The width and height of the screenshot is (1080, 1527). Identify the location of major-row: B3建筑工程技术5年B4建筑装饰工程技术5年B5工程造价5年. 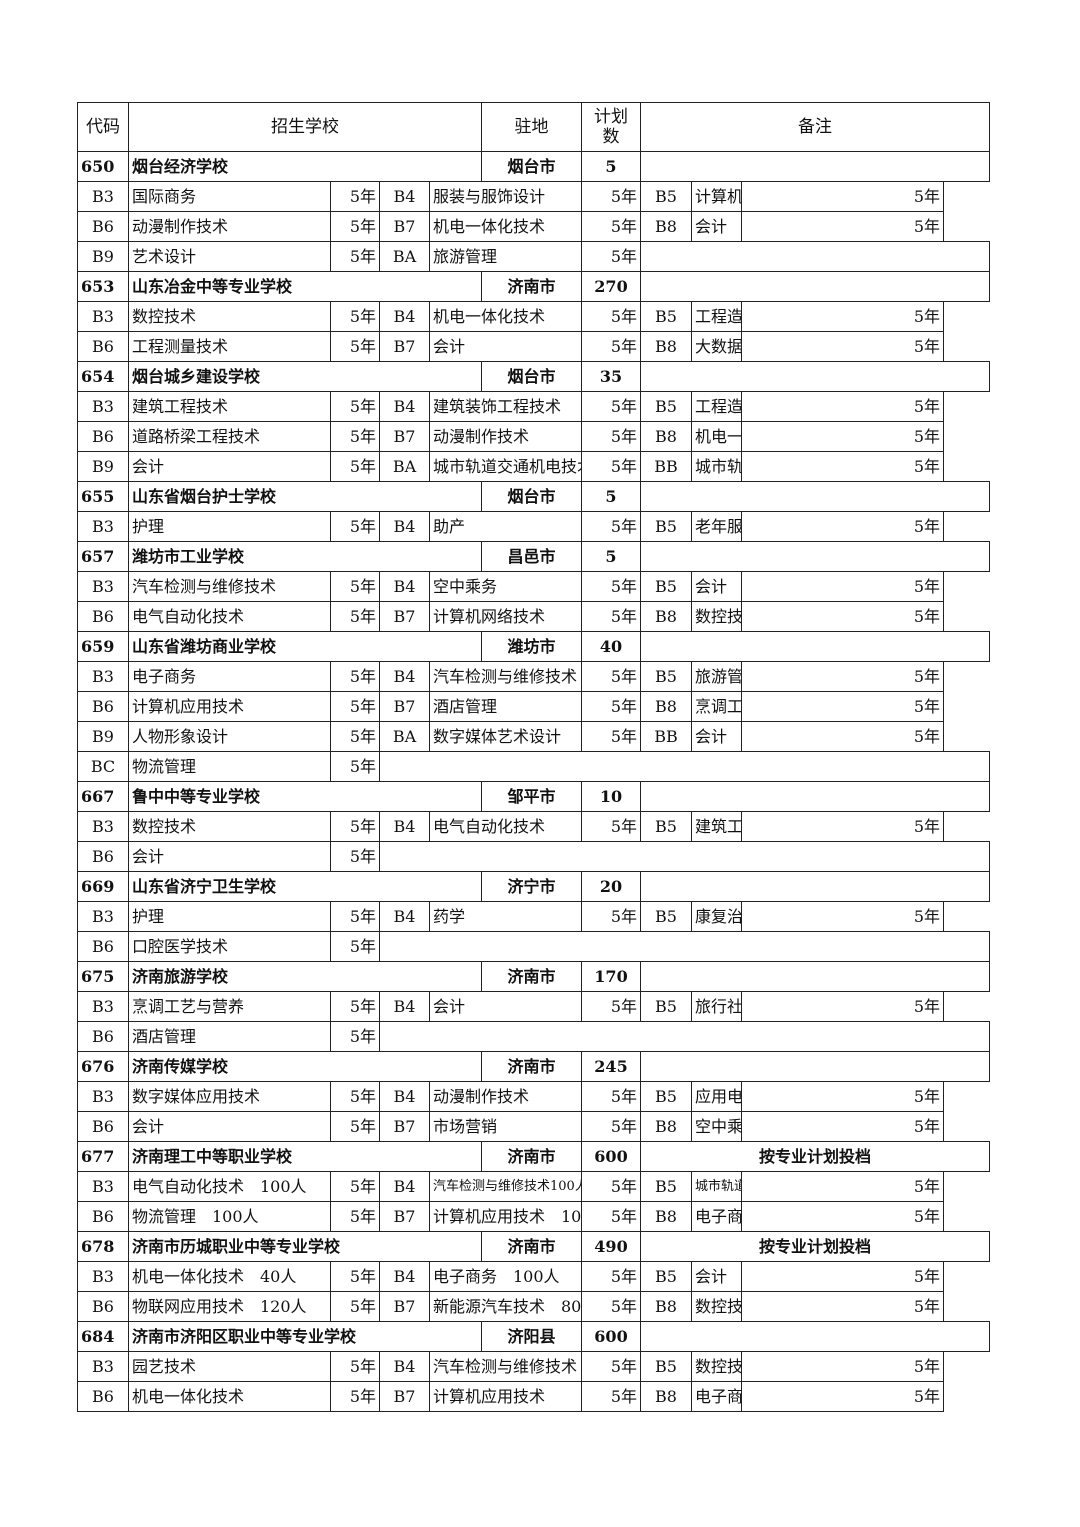
(533, 406).